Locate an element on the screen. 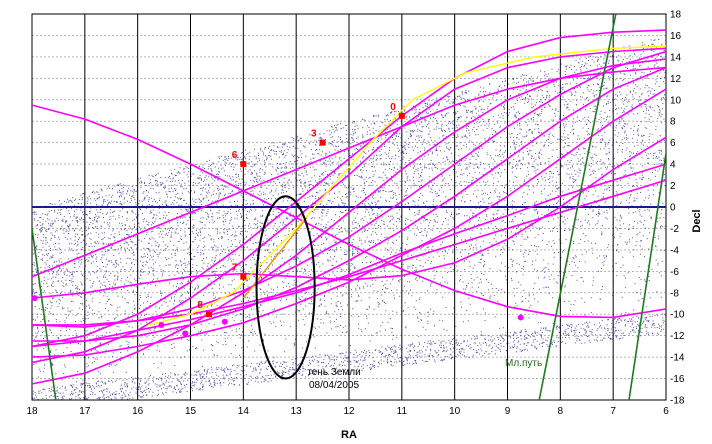 This screenshot has width=712, height=444. orbit-markers is located at coordinates (277, 316).